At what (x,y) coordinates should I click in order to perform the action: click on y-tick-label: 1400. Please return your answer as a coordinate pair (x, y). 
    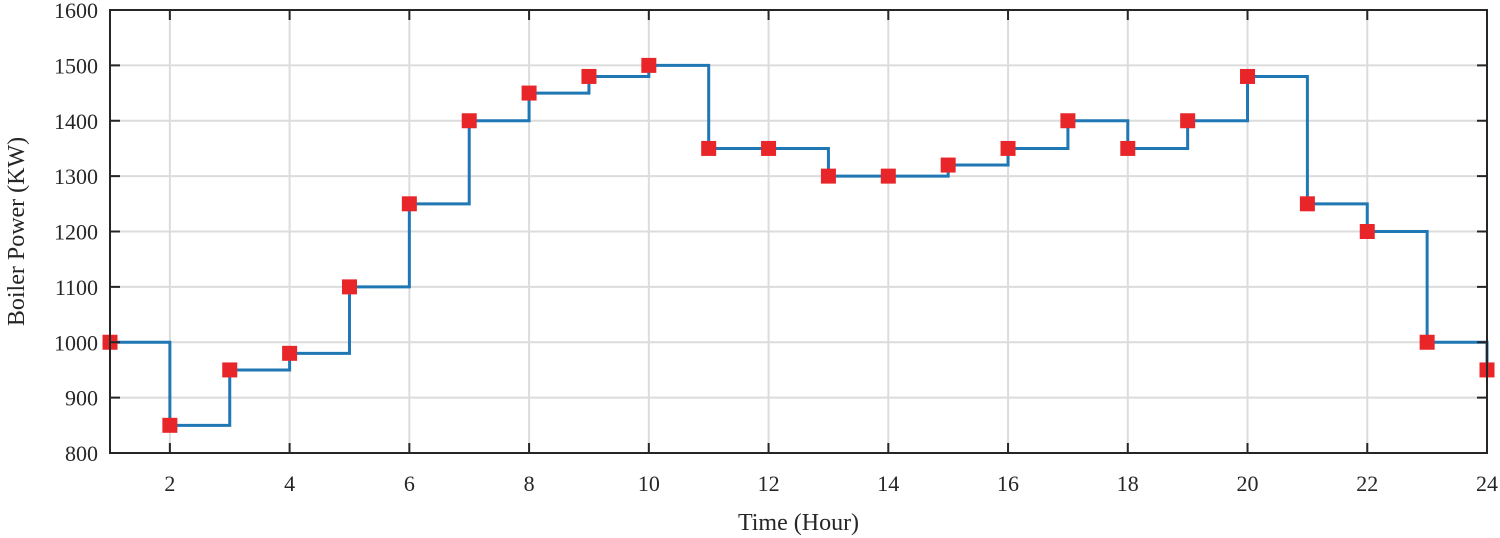
    Looking at the image, I should click on (76, 121).